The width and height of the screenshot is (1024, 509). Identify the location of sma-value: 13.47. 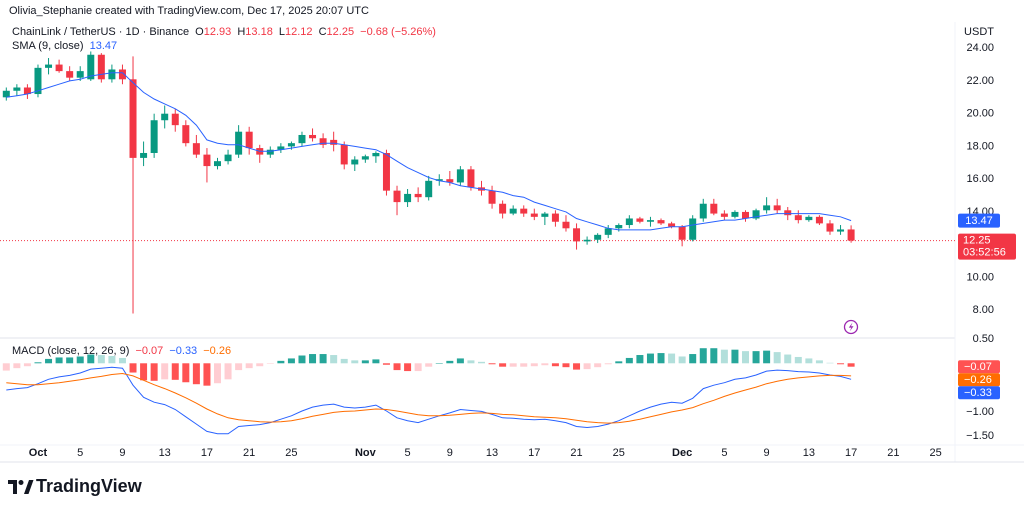
(103, 46).